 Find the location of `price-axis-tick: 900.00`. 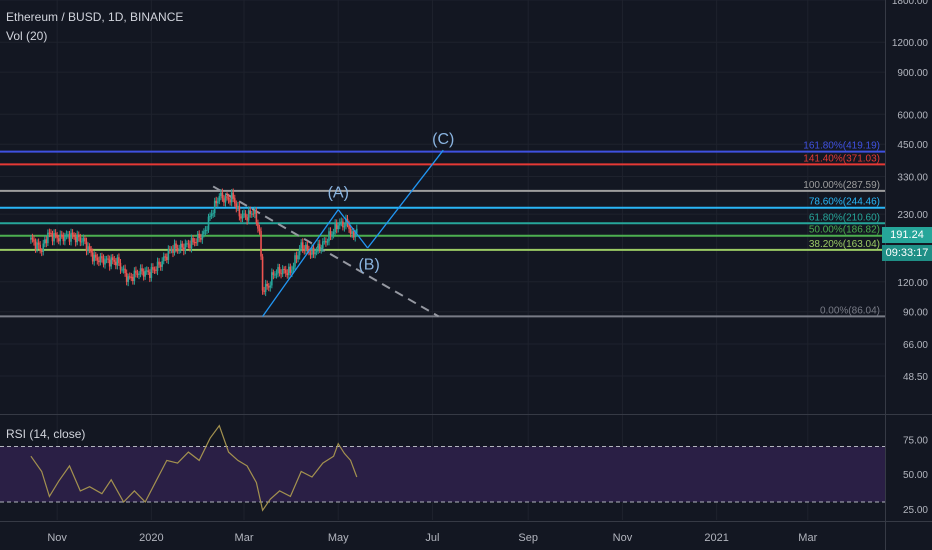

price-axis-tick: 900.00 is located at coordinates (912, 73).